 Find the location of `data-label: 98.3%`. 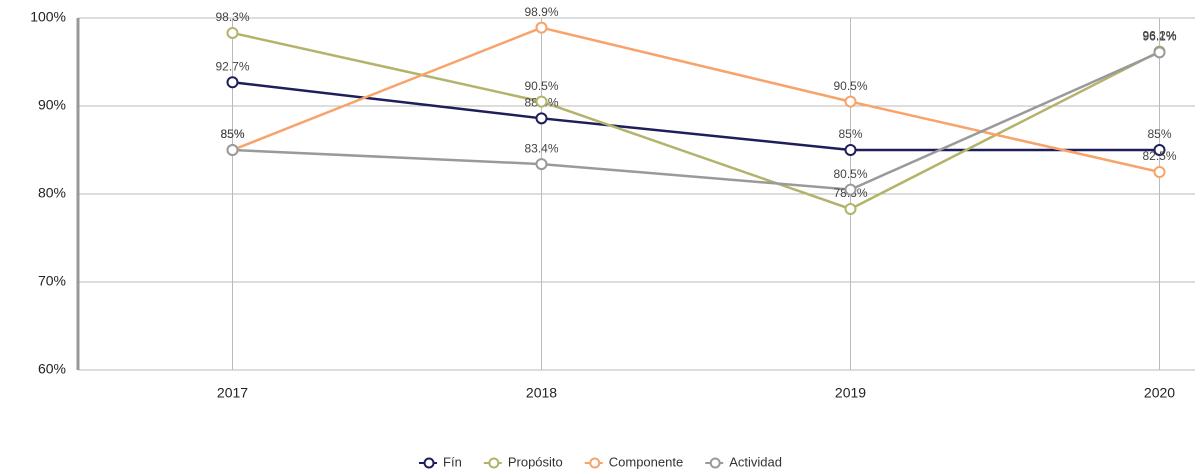

data-label: 98.3% is located at coordinates (232, 17).